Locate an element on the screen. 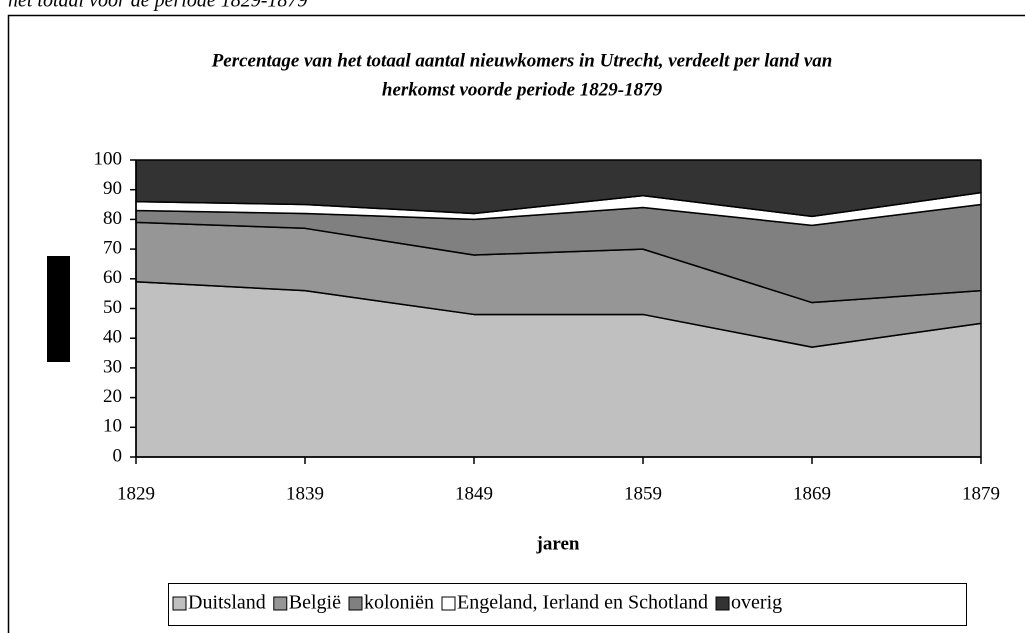 The height and width of the screenshot is (633, 1025). y-tick-label: 20 is located at coordinates (112, 396).